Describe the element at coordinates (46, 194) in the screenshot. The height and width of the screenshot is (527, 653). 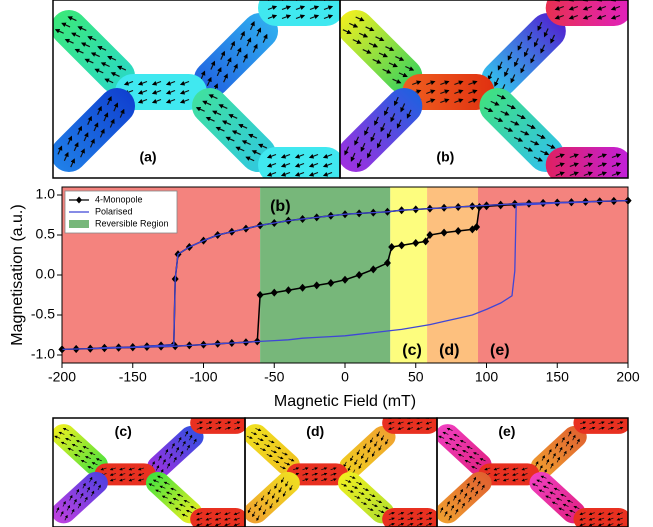
I see `y-tick-label: 1.0` at that location.